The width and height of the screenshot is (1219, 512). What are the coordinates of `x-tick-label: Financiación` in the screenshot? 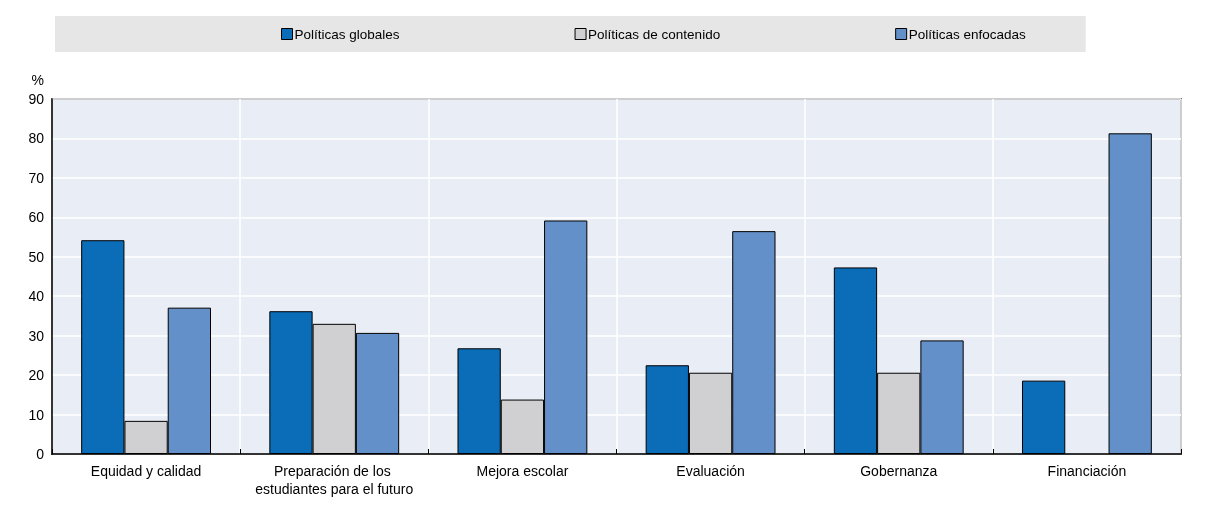 It's located at (1087, 471).